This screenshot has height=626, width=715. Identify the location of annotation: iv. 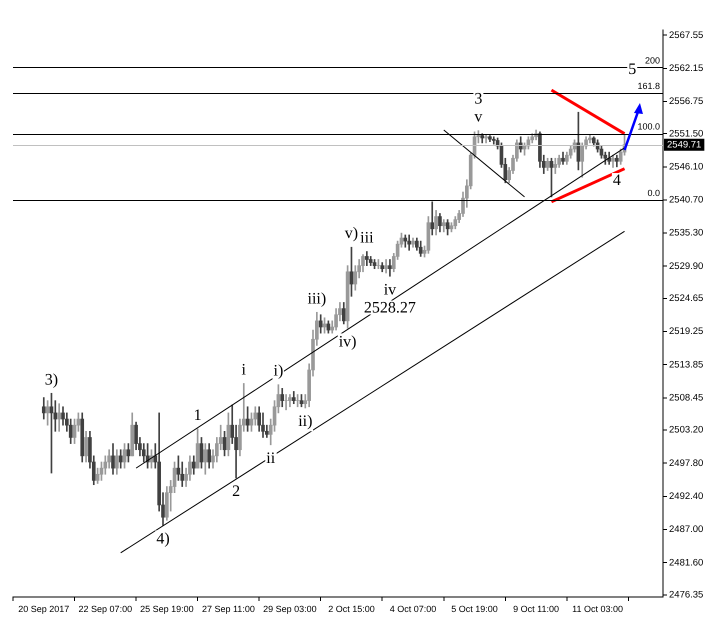
(390, 289).